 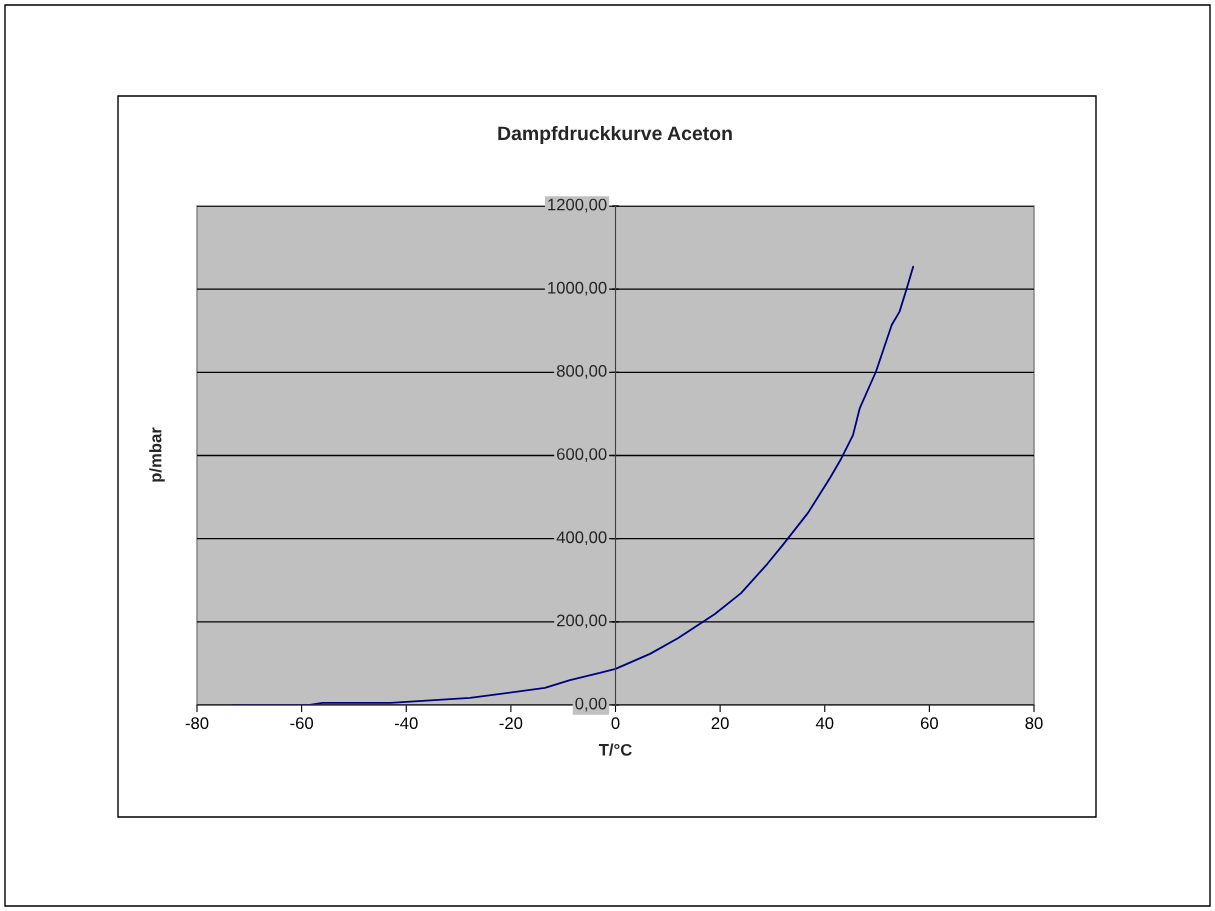 What do you see at coordinates (302, 723) in the screenshot?
I see `x-tick-label: -60` at bounding box center [302, 723].